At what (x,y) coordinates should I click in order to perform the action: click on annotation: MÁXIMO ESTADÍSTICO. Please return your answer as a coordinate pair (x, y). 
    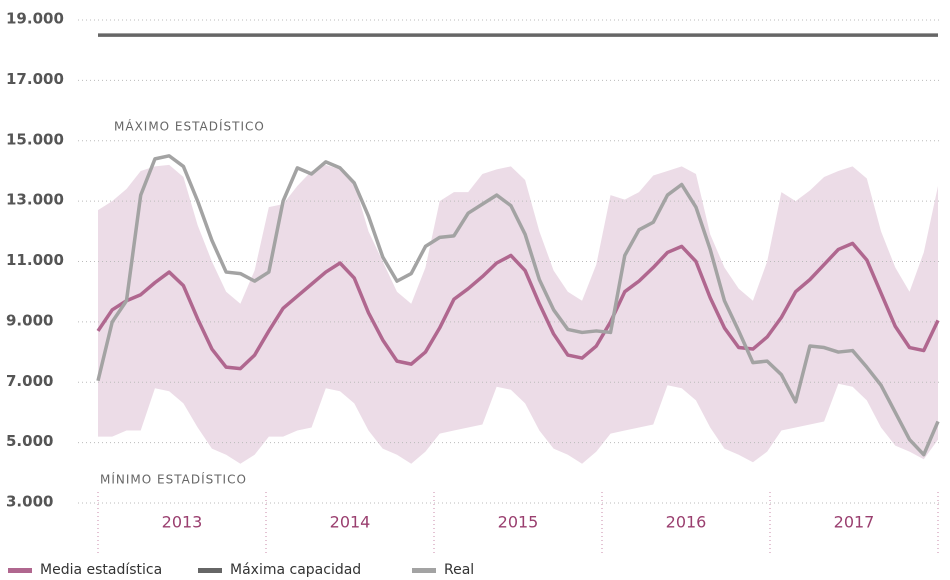
    Looking at the image, I should click on (189, 126).